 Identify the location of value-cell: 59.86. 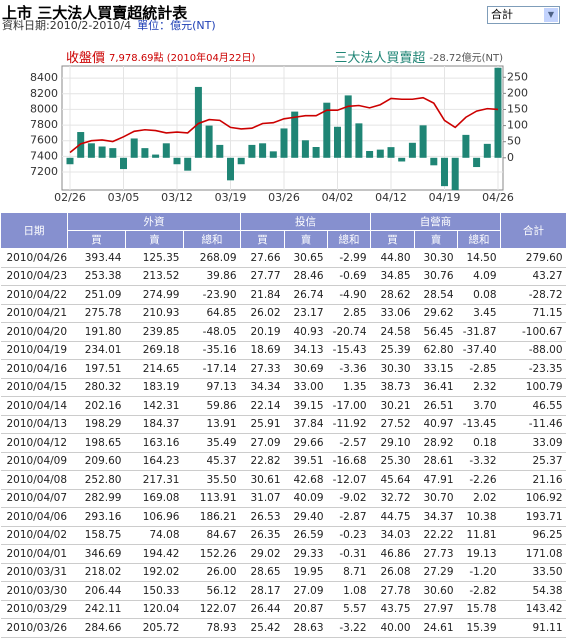
(212, 406).